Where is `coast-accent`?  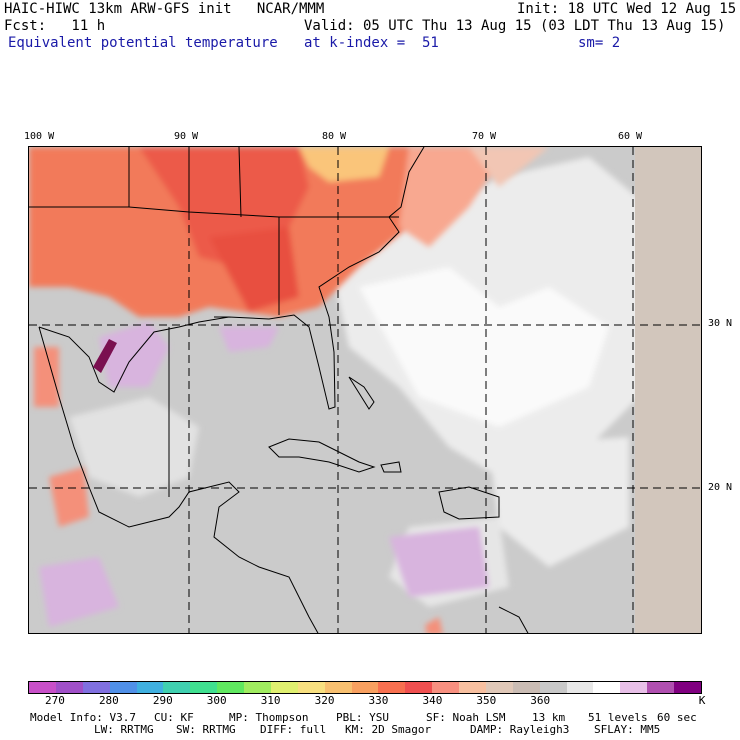 coast-accent is located at coordinates (105, 356).